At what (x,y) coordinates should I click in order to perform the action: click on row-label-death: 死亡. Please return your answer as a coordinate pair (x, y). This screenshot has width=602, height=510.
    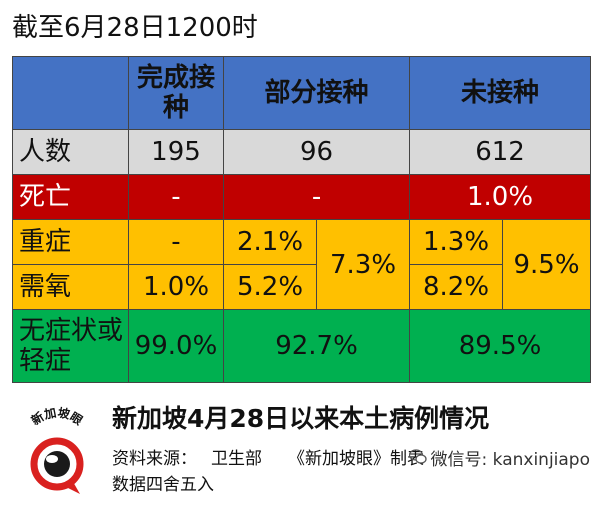
    Looking at the image, I should click on (70, 197).